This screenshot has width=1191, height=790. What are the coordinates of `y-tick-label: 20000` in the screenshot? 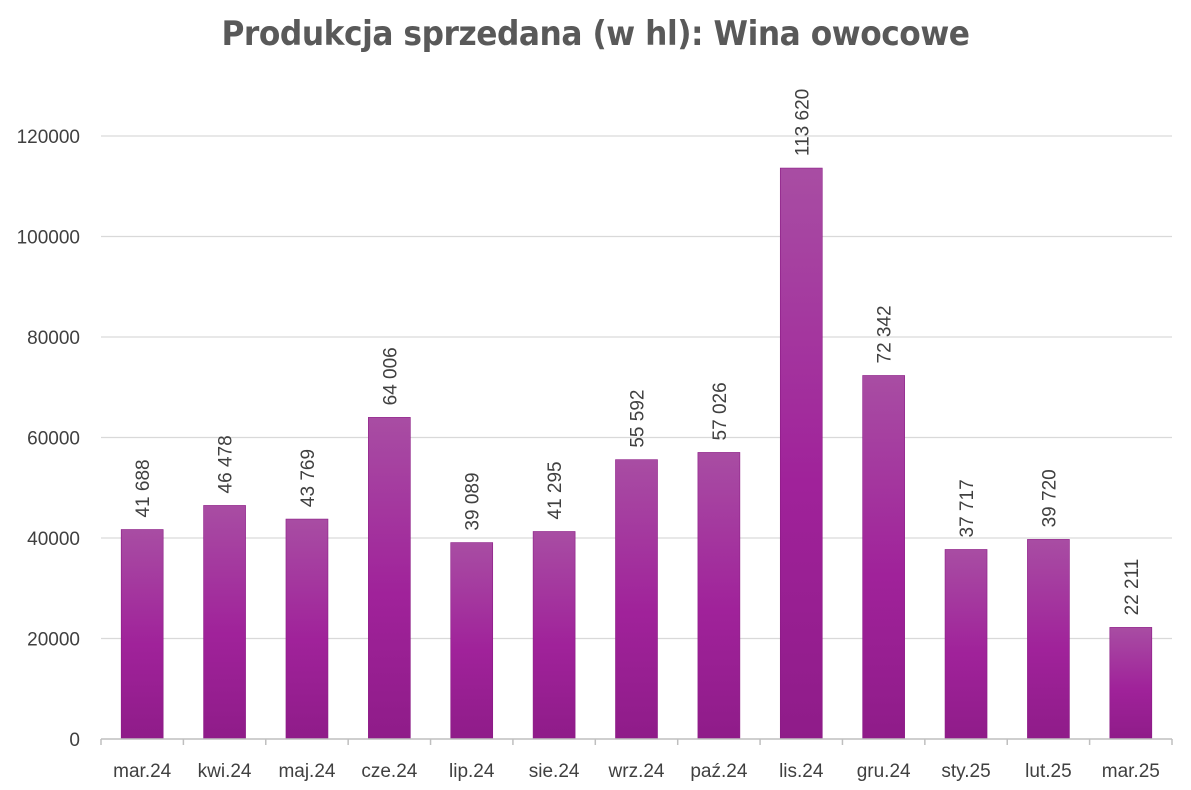 It's located at (53, 640).